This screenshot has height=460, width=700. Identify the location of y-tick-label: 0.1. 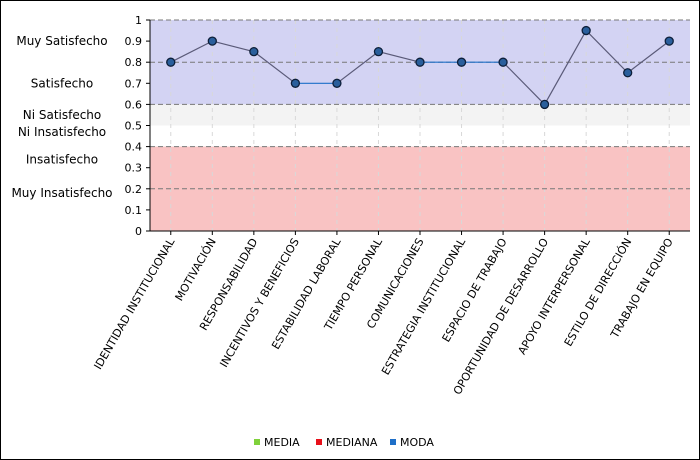
(134, 210).